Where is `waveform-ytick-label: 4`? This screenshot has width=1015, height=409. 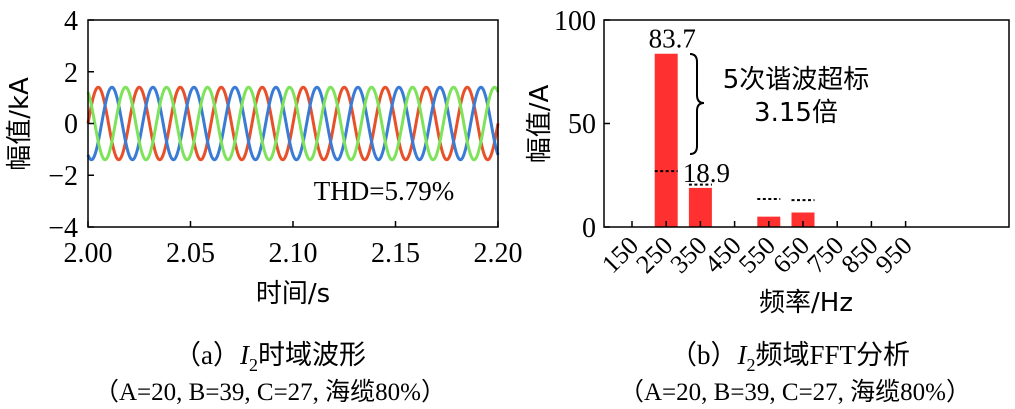
waveform-ytick-label: 4 is located at coordinates (71, 21).